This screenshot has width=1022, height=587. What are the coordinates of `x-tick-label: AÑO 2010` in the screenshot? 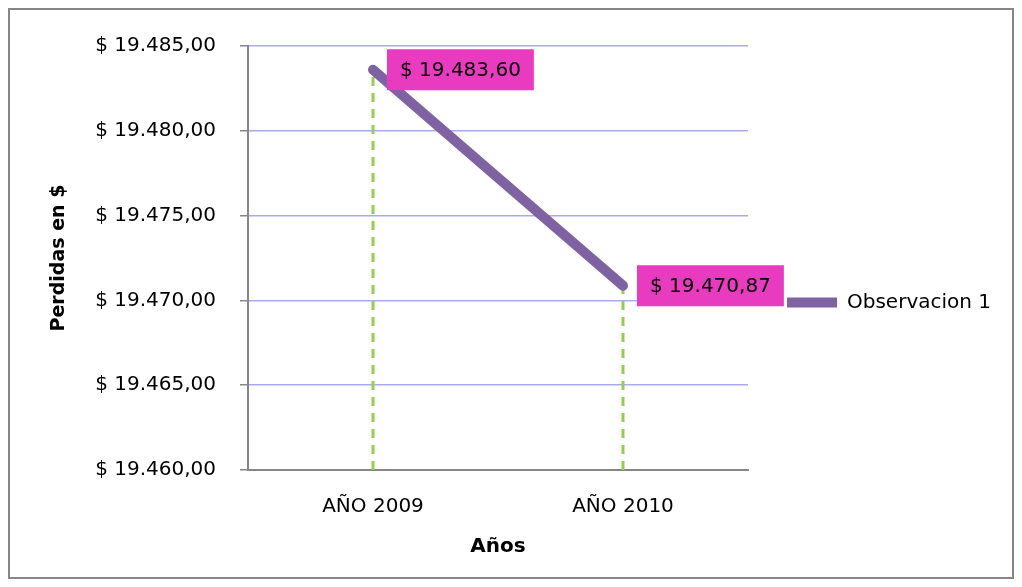 It's located at (623, 505).